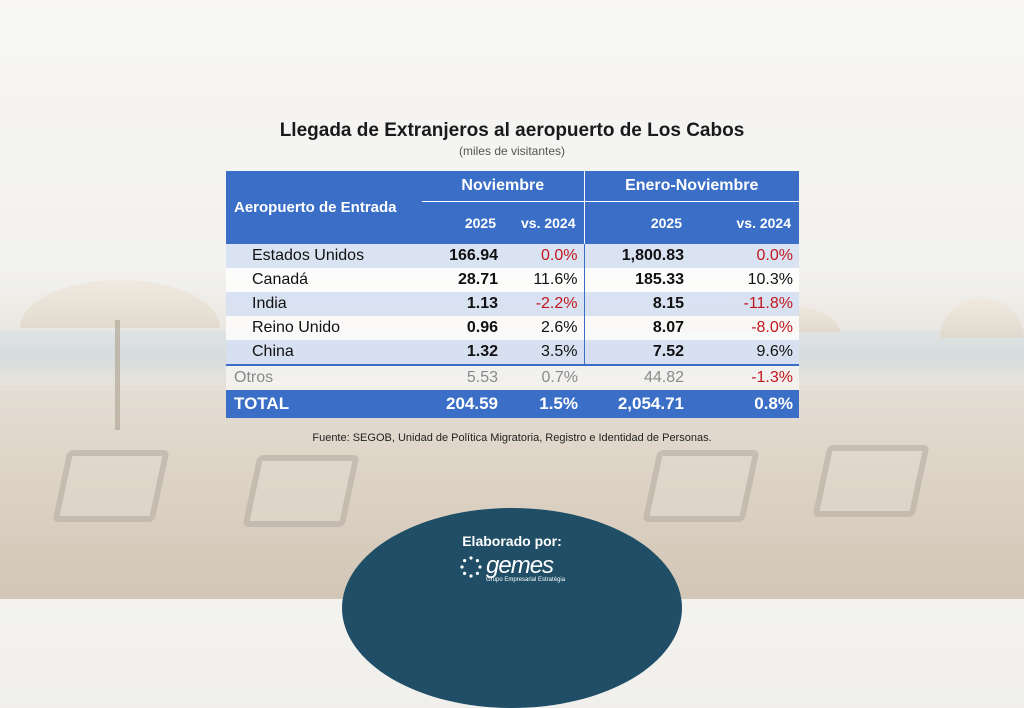 This screenshot has height=708, width=1024. Describe the element at coordinates (324, 328) in the screenshot. I see `row-name: Reino Unido` at that location.